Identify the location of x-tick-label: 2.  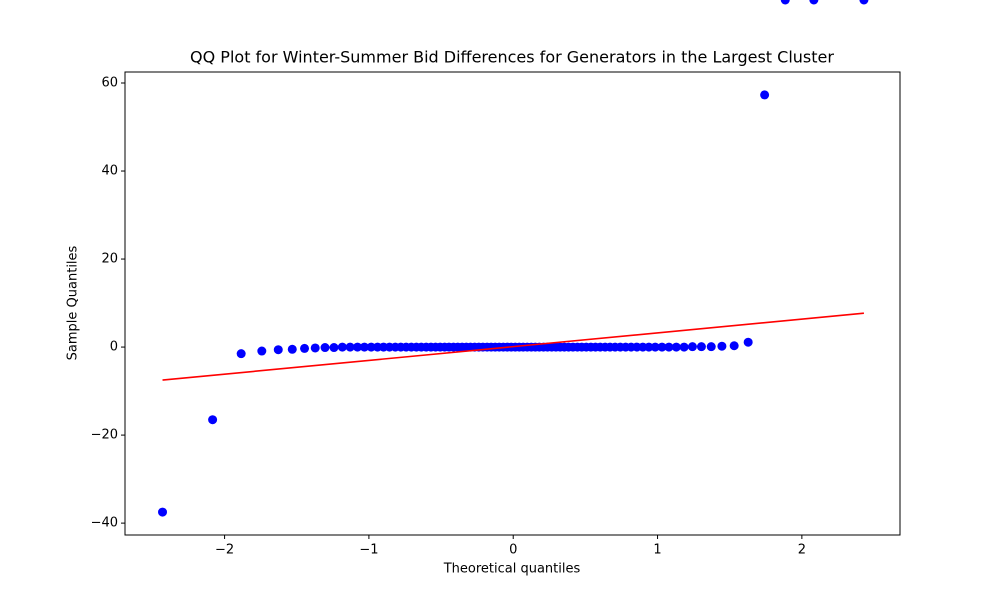
(802, 550).